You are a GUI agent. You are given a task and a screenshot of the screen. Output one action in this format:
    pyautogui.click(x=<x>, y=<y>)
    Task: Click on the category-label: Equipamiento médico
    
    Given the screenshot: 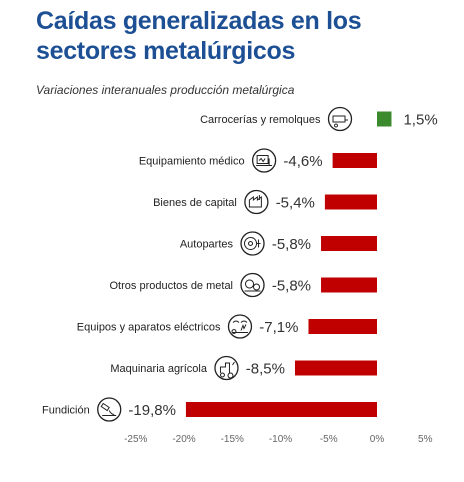 What is the action you would take?
    pyautogui.click(x=192, y=162)
    